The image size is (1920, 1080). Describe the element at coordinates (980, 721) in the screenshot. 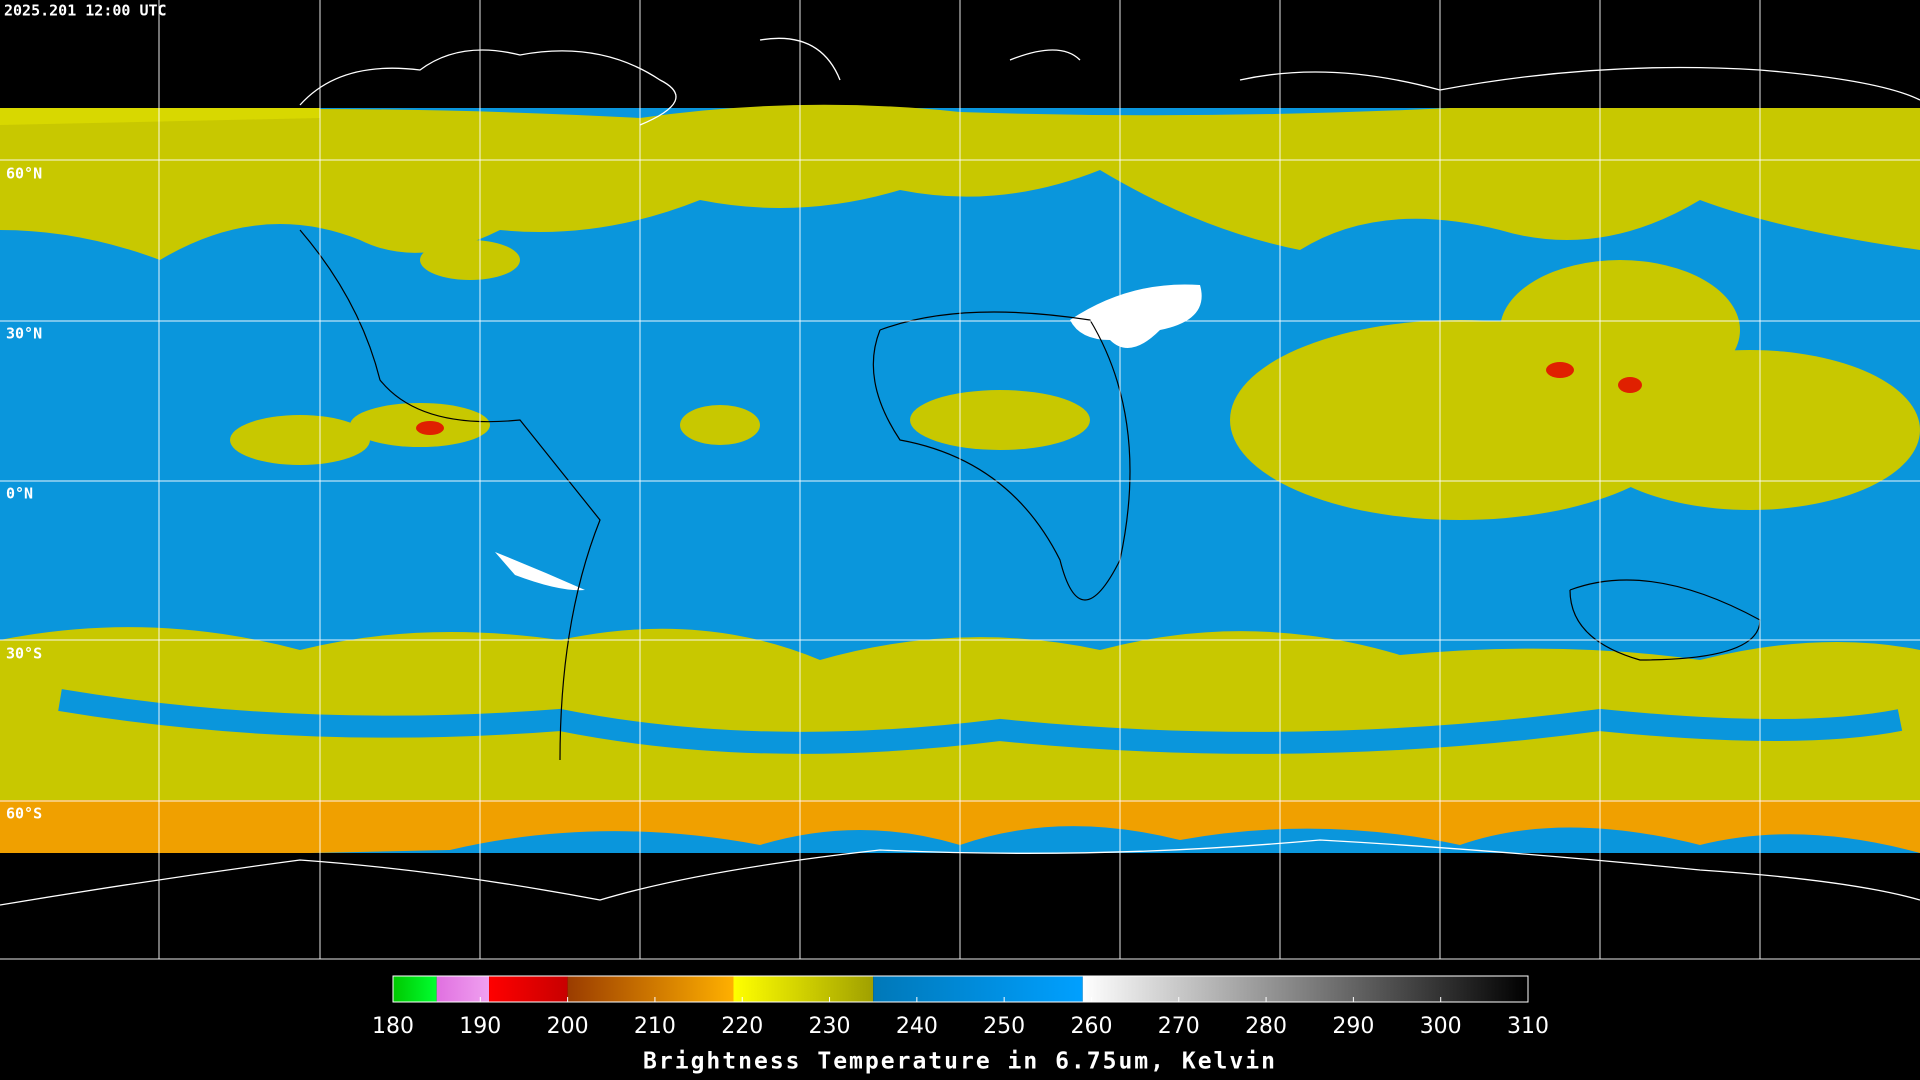

I see `moist-streak` at that location.